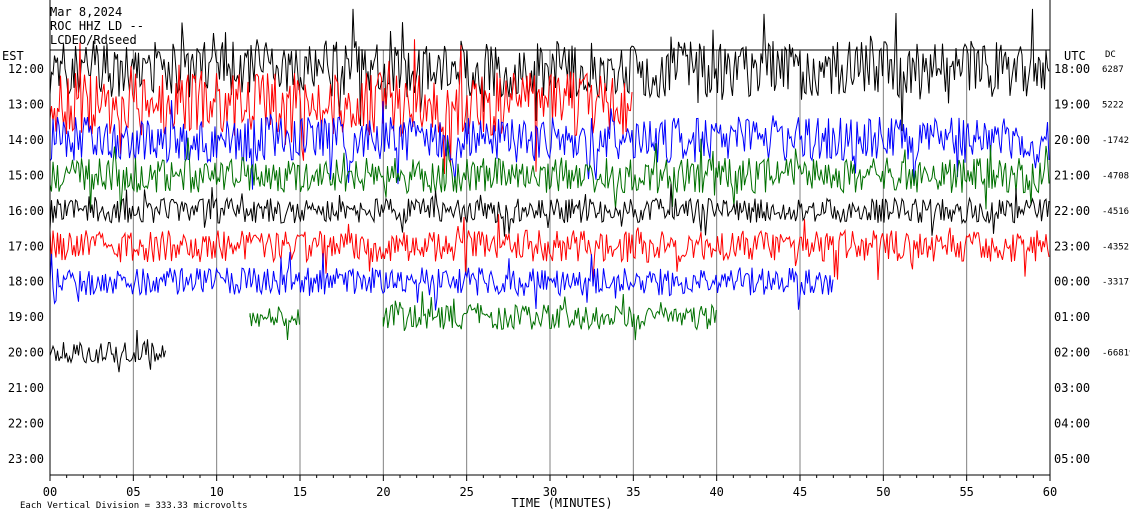  What do you see at coordinates (1072, 140) in the screenshot?
I see `utc-time-label: 20:00` at bounding box center [1072, 140].